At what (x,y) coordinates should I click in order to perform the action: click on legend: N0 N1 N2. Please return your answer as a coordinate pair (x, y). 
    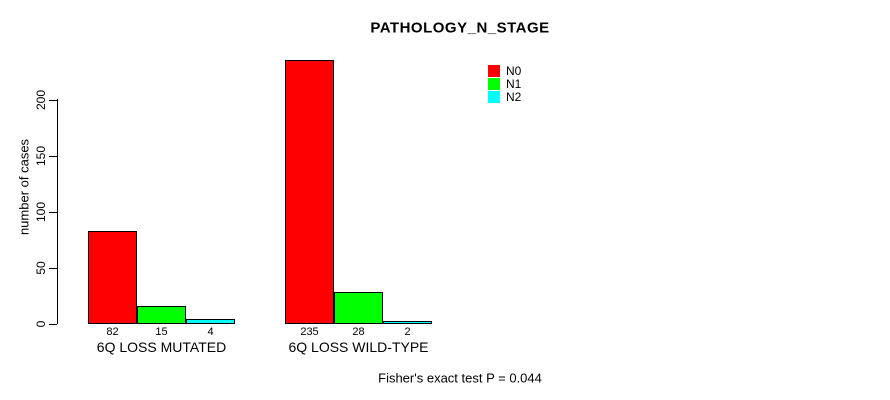
    Looking at the image, I should click on (504, 84).